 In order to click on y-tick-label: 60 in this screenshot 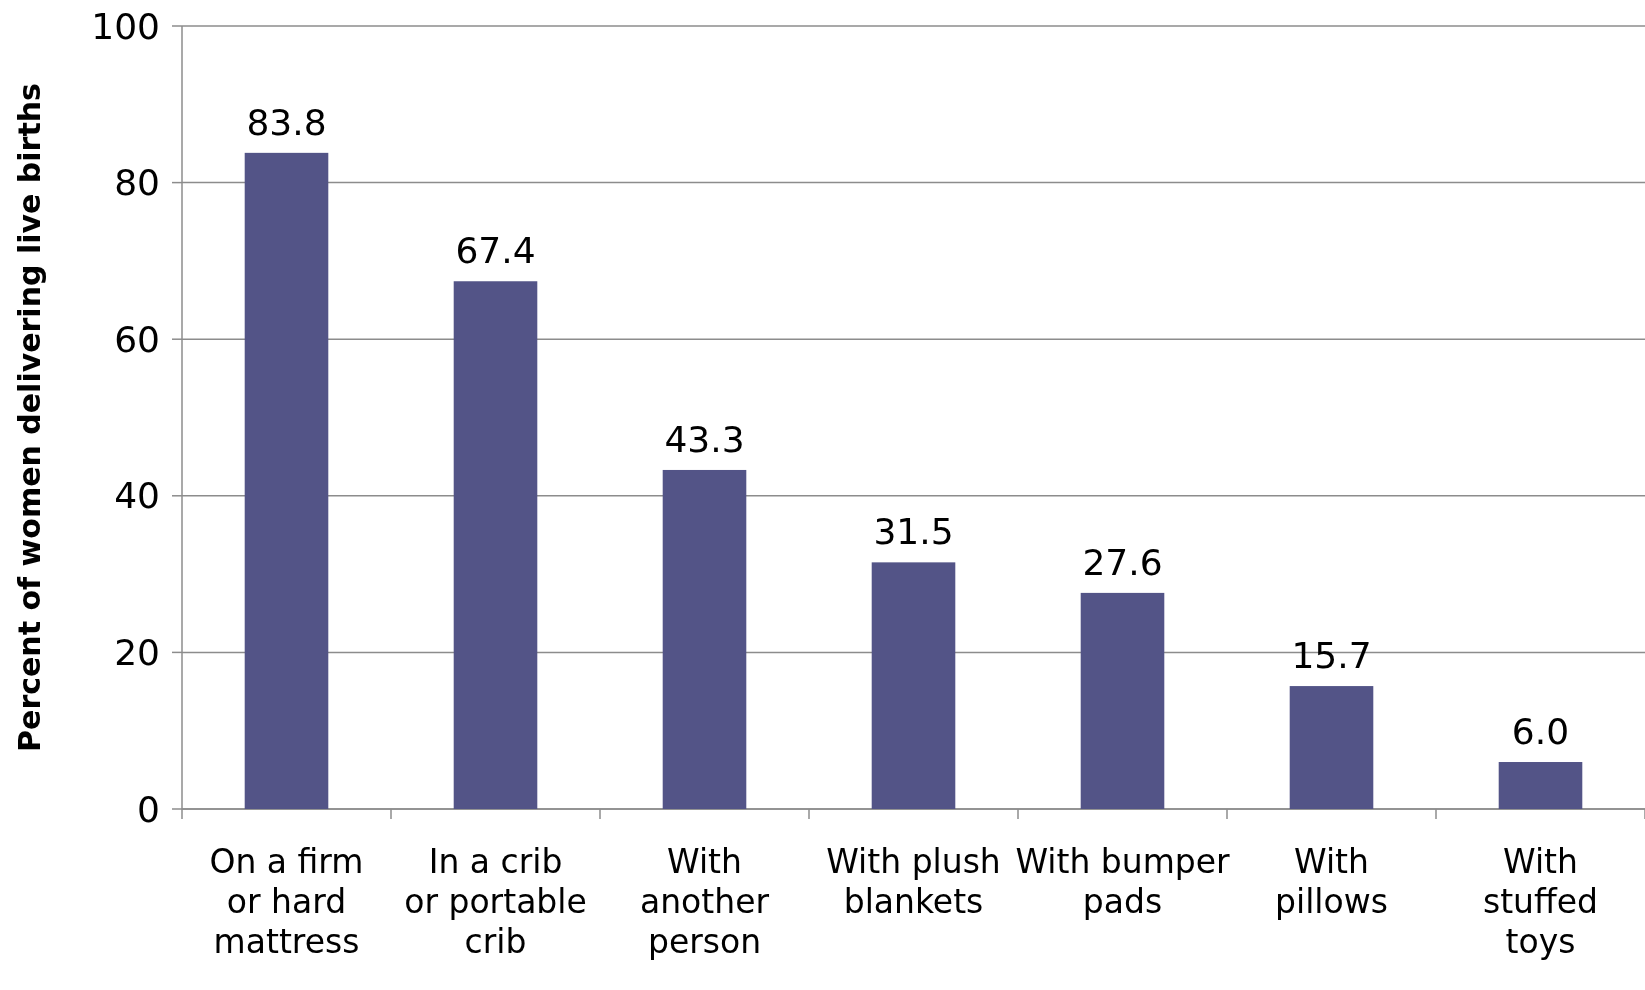, I will do `click(137, 339)`.